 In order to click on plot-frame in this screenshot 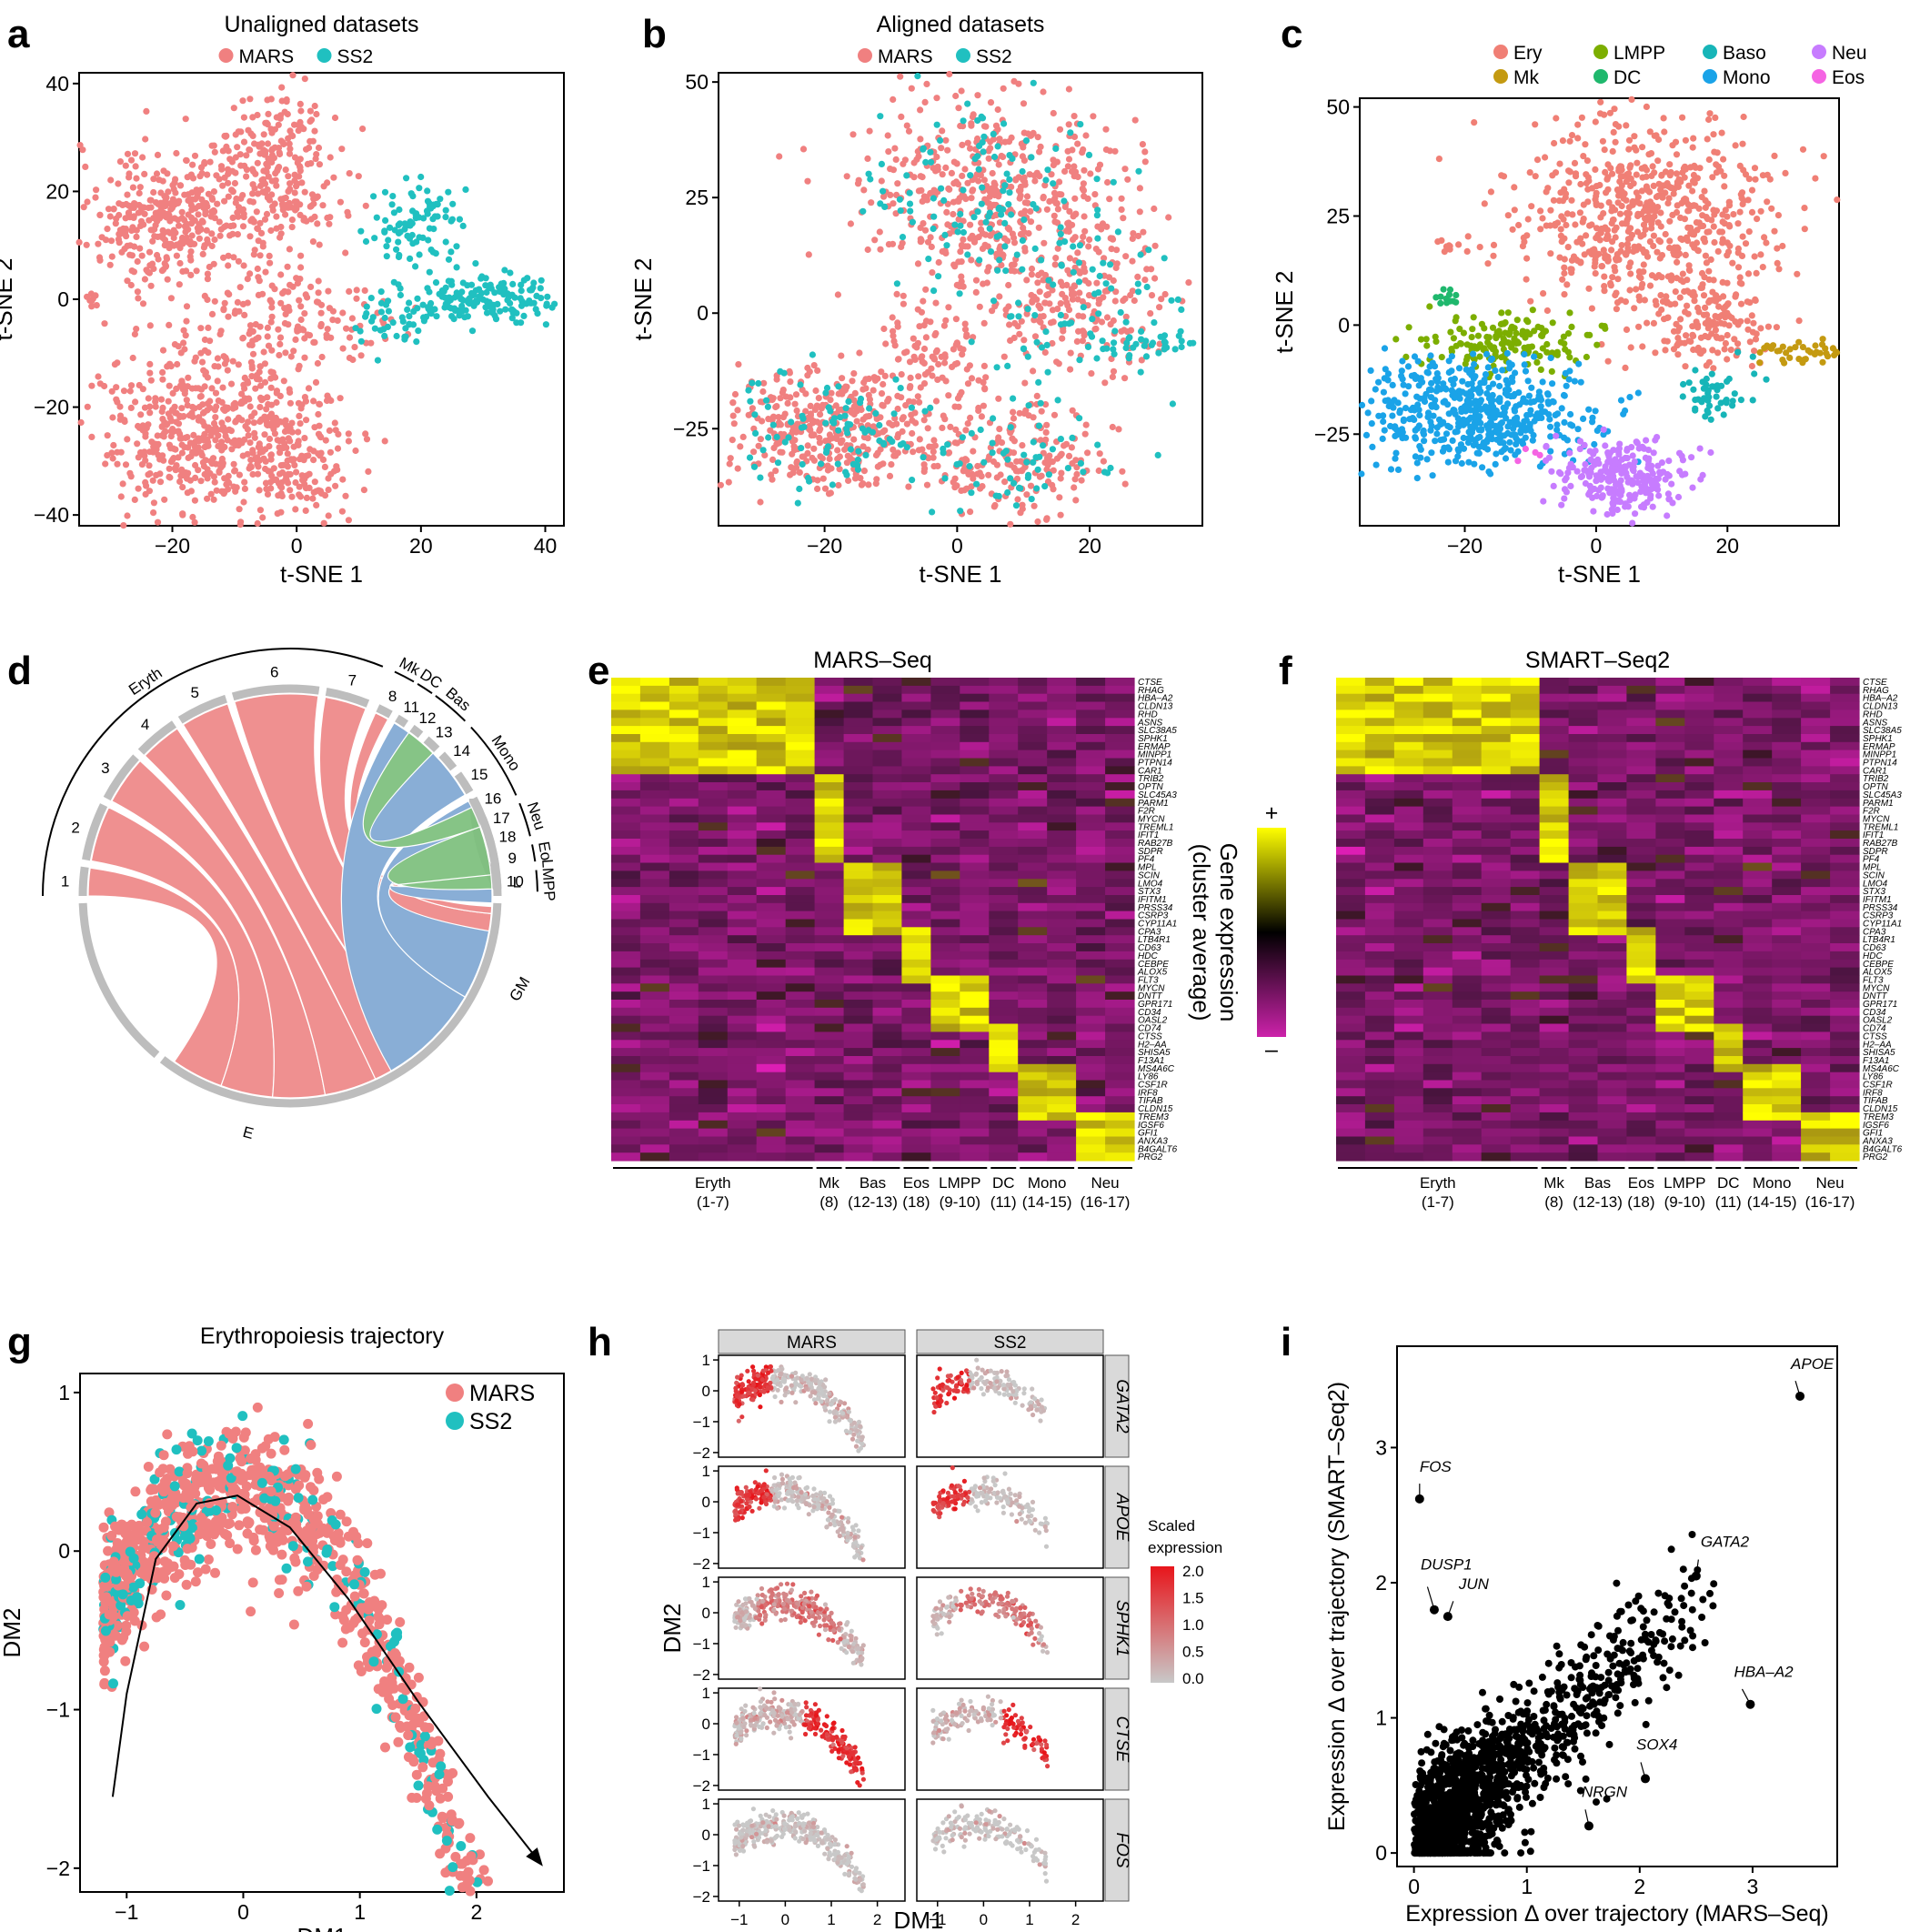, I will do `click(960, 299)`.